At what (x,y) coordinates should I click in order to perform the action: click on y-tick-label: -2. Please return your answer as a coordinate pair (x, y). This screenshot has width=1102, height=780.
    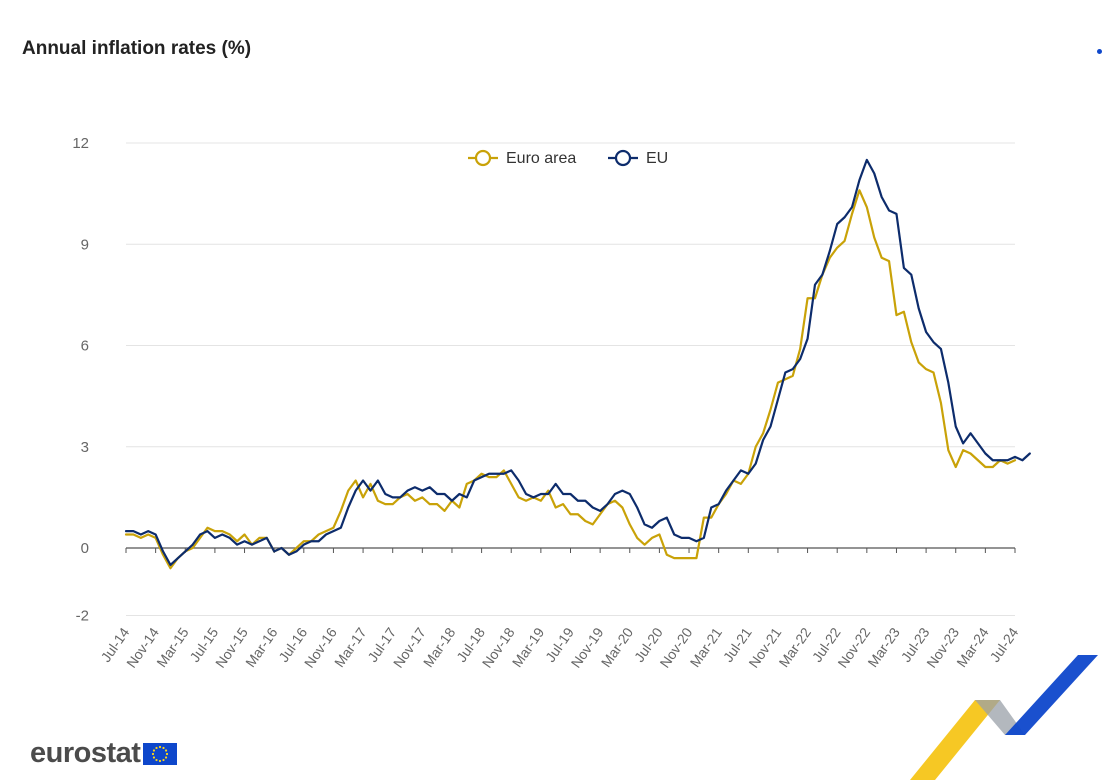
    Looking at the image, I should click on (82, 616).